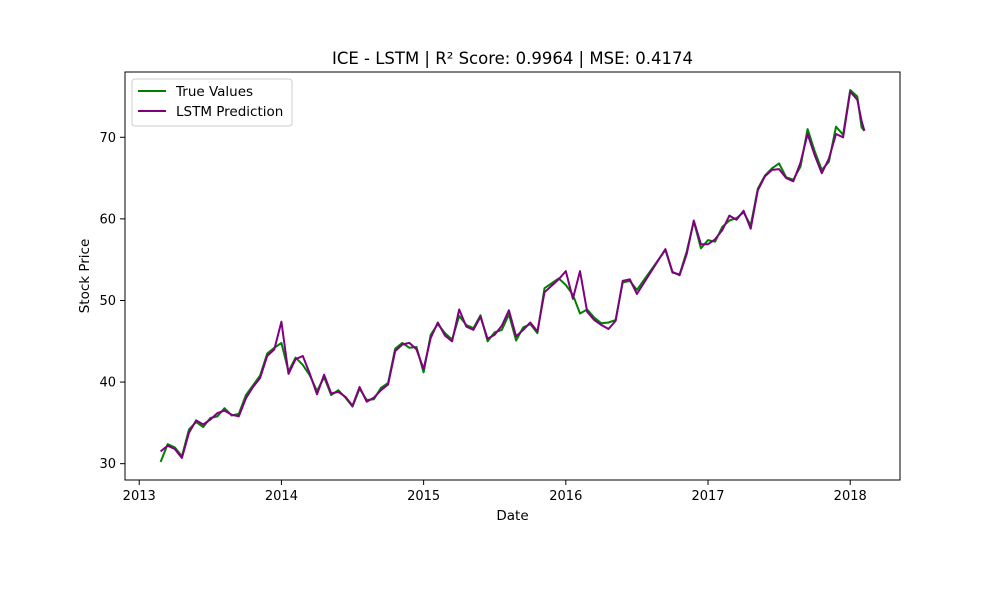  Describe the element at coordinates (707, 496) in the screenshot. I see `x-tick-label: 2017` at that location.